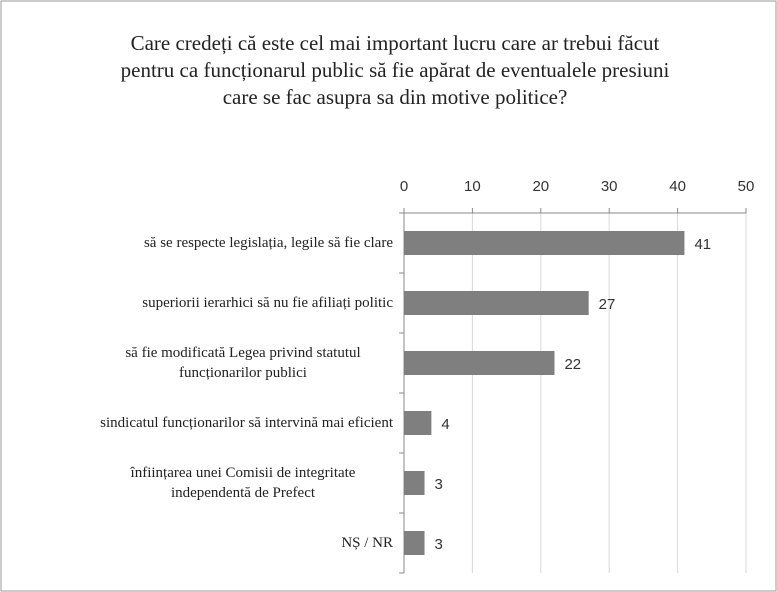  What do you see at coordinates (702, 244) in the screenshot?
I see `value-label: 41` at bounding box center [702, 244].